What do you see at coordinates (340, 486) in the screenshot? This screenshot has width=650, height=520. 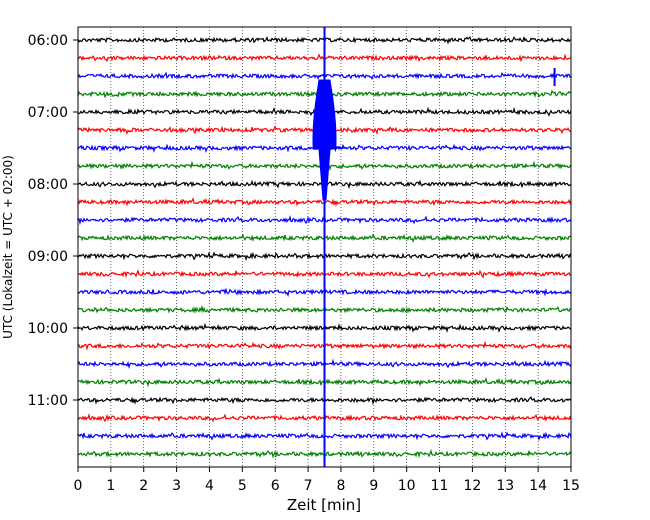 I see `x-tick-label: 8` at bounding box center [340, 486].